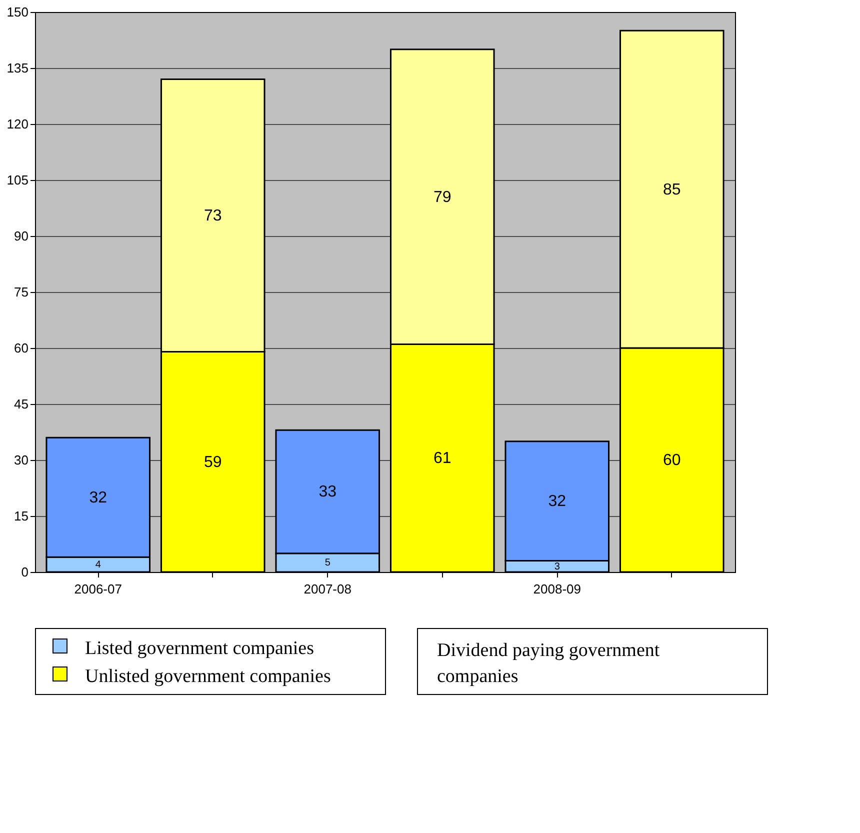  What do you see at coordinates (327, 492) in the screenshot?
I see `data-label: 33` at bounding box center [327, 492].